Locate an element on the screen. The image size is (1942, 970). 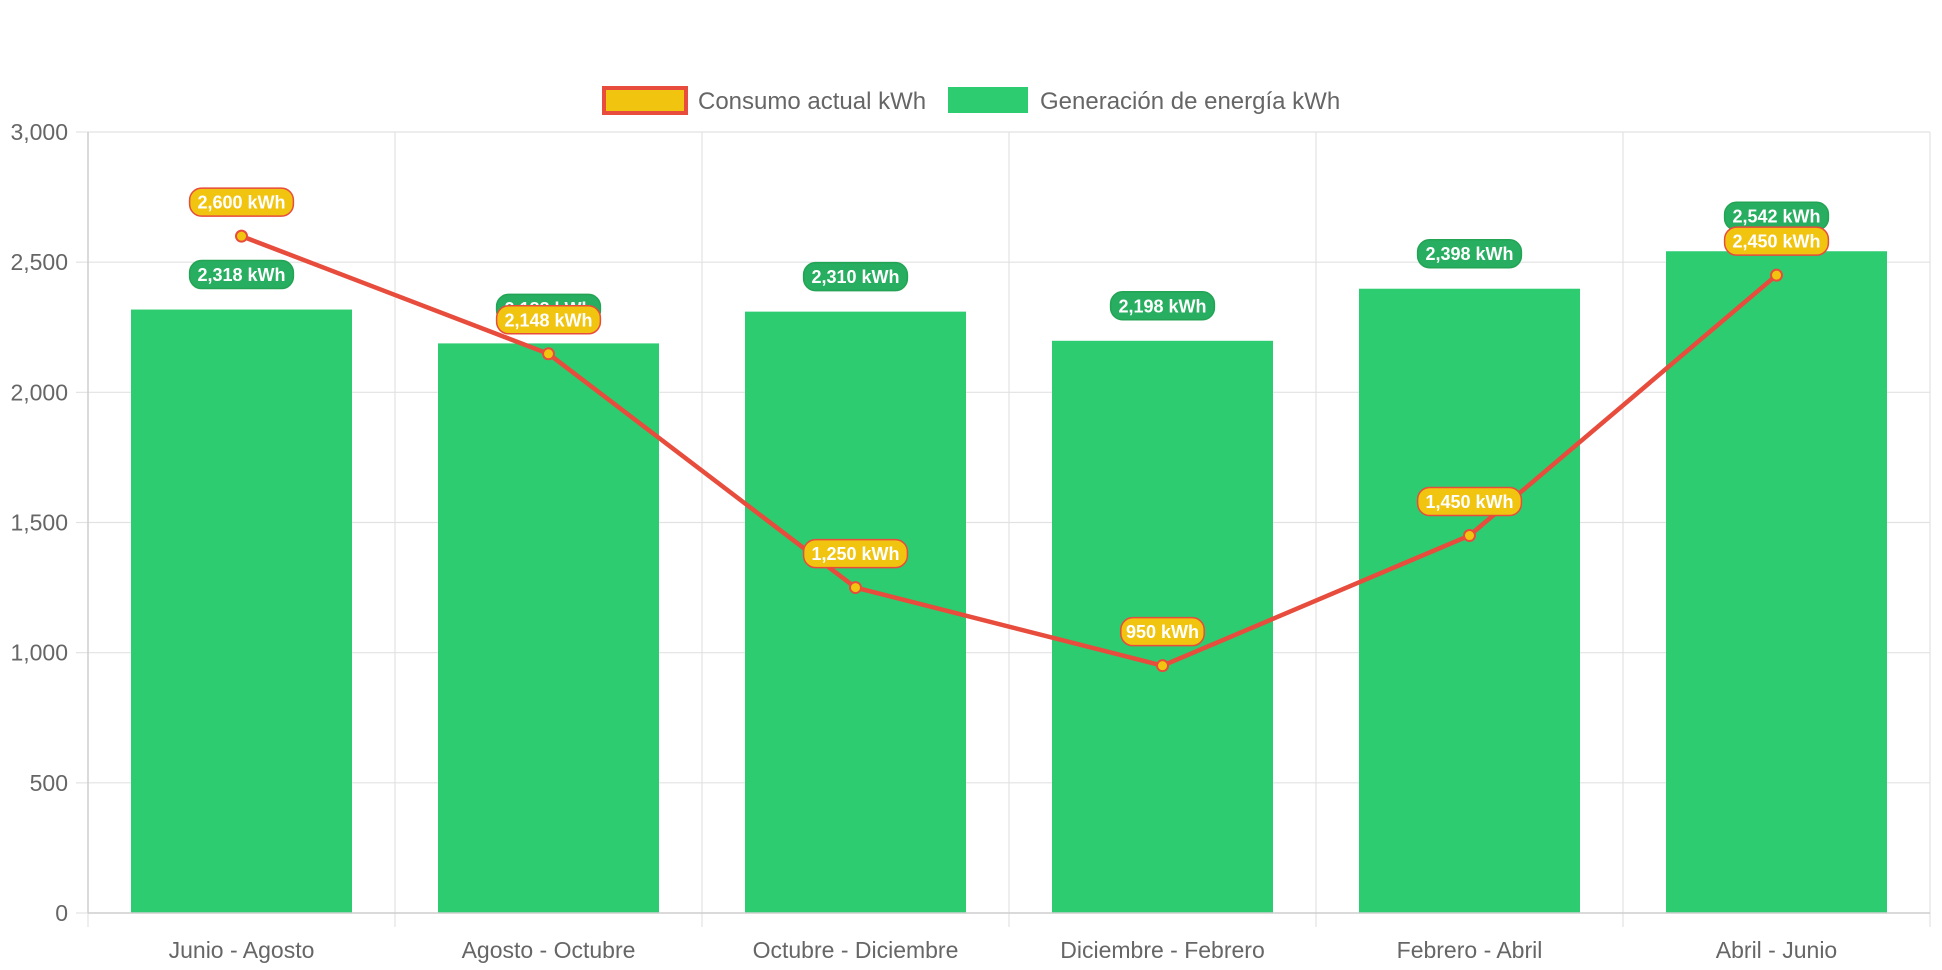
data-label-generacion-text: 2,398 kWh is located at coordinates (1469, 254).